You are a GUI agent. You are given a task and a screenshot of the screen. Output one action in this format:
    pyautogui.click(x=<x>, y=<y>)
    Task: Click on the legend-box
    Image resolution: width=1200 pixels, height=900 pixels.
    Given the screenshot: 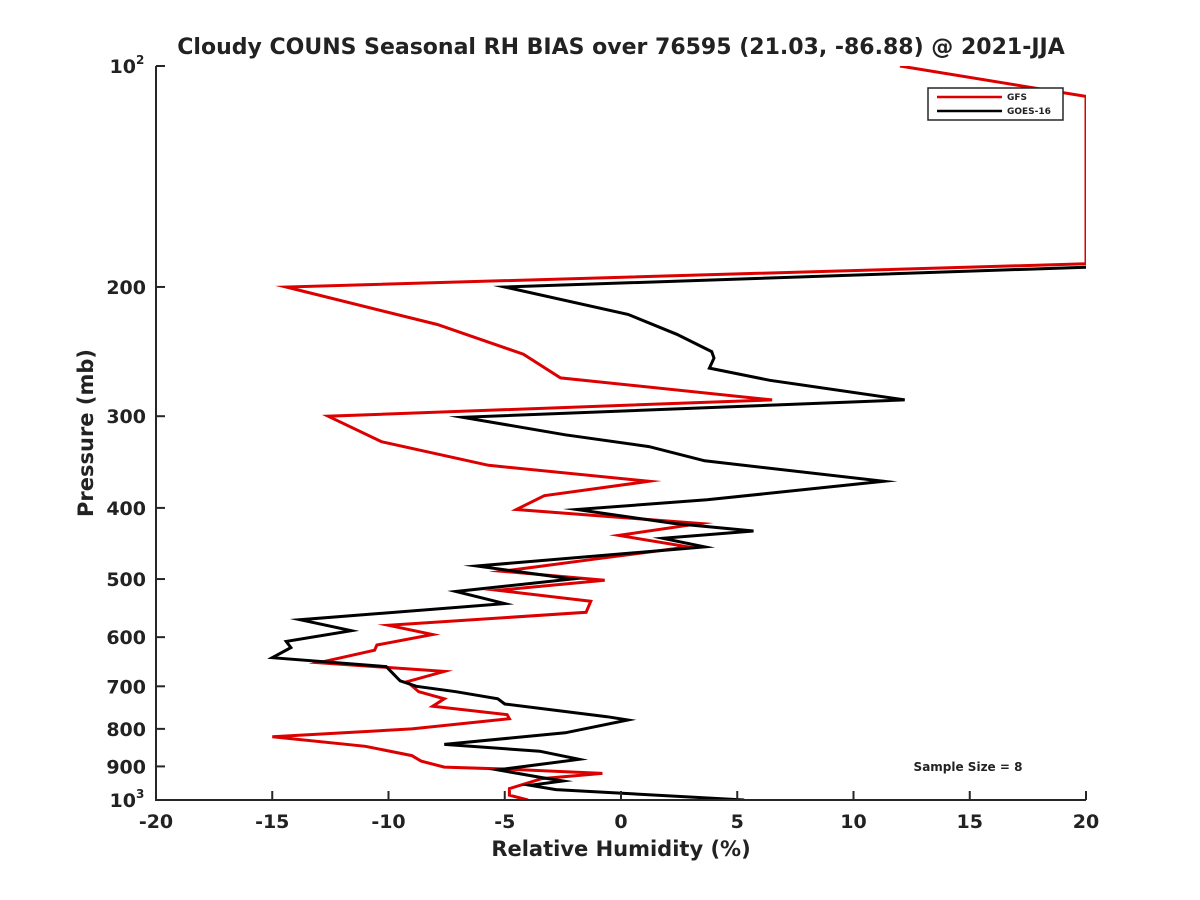 What is the action you would take?
    pyautogui.click(x=995, y=104)
    